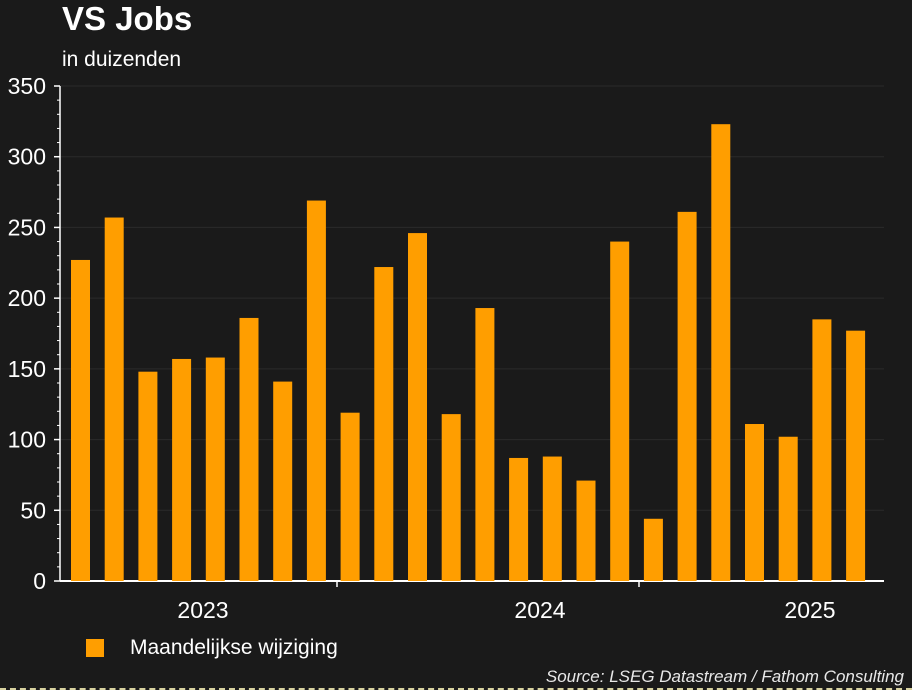 Image resolution: width=912 pixels, height=690 pixels. Describe the element at coordinates (202, 610) in the screenshot. I see `x-year-label: 2023` at that location.